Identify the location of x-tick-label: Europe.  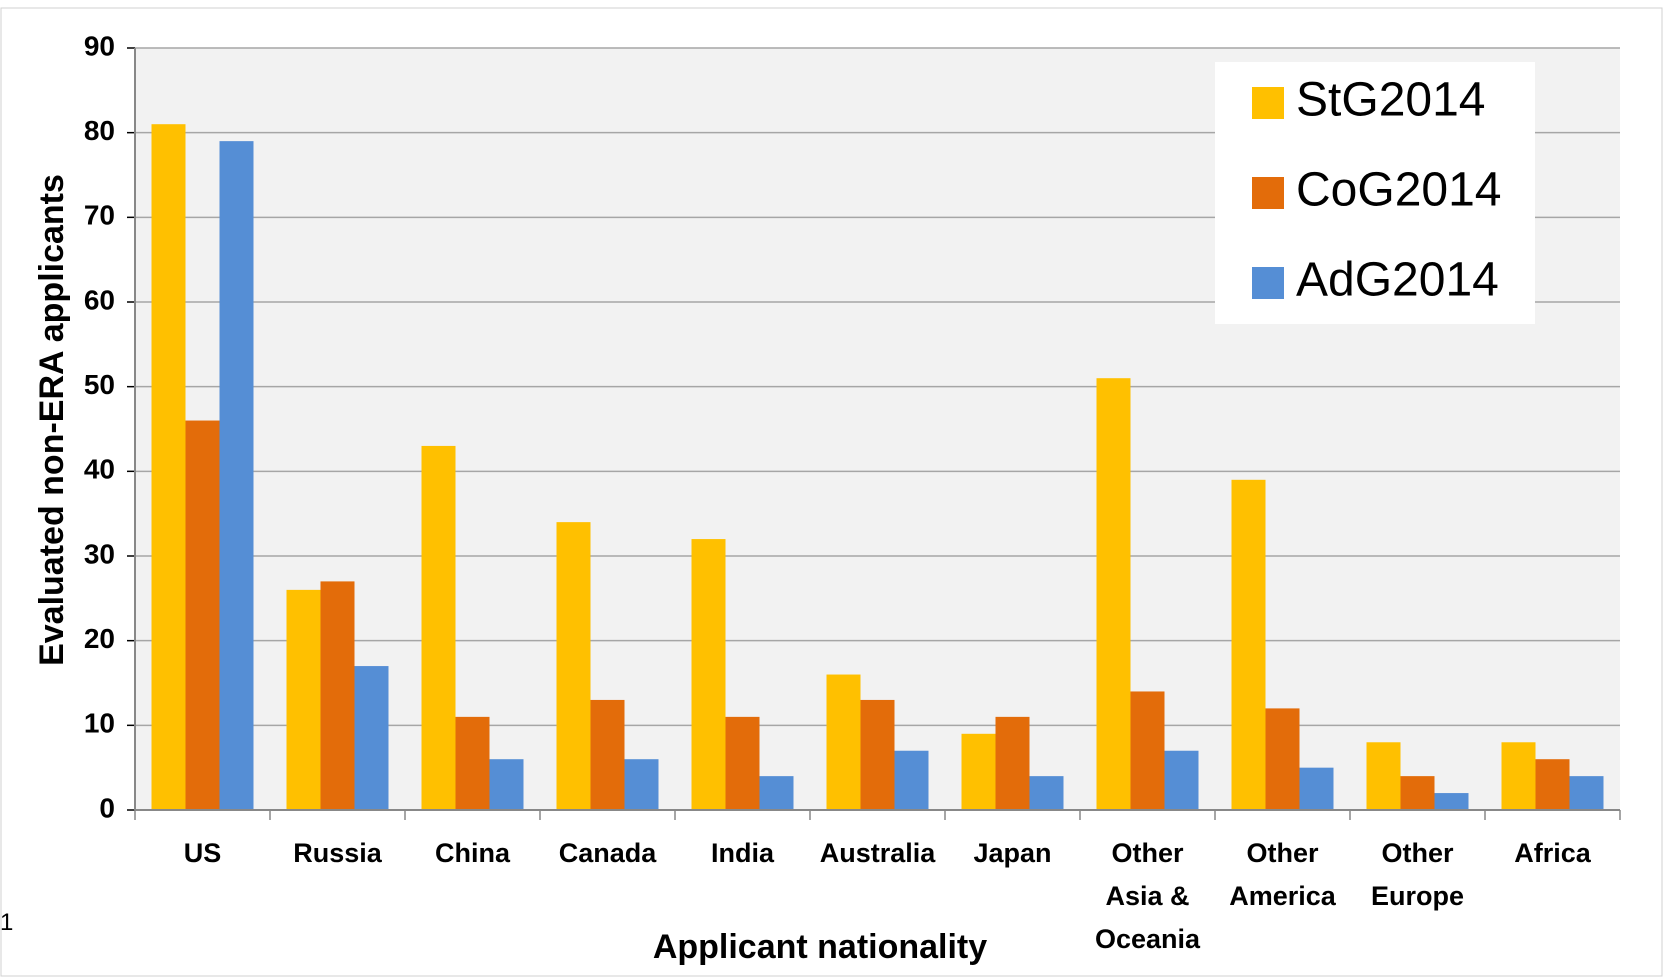
(1417, 896).